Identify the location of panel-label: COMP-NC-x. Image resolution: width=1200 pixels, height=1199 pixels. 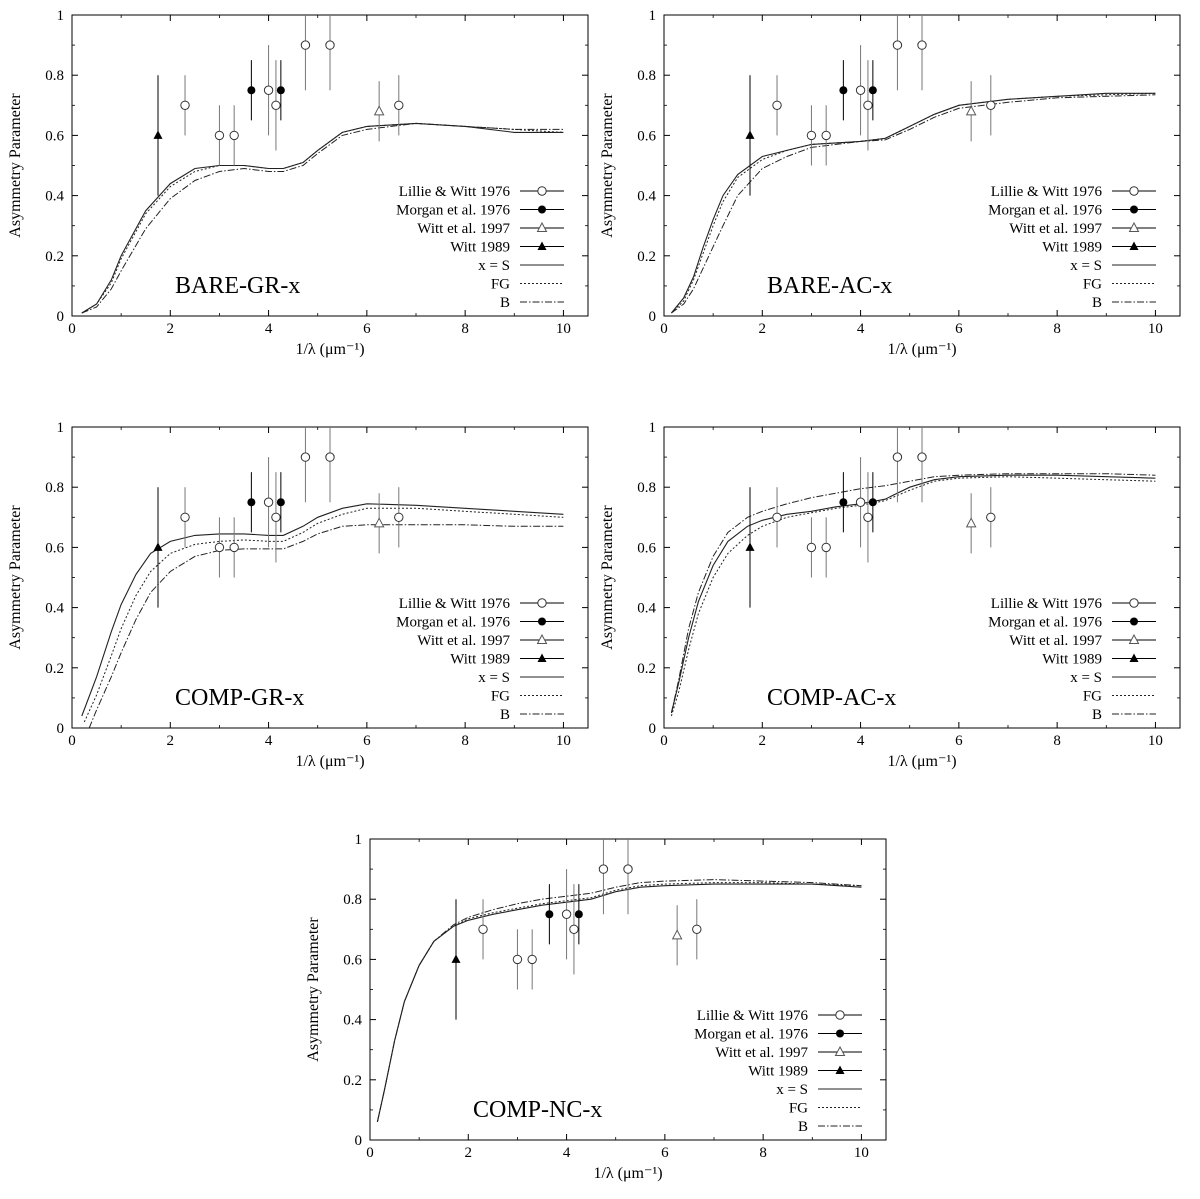
(537, 1110).